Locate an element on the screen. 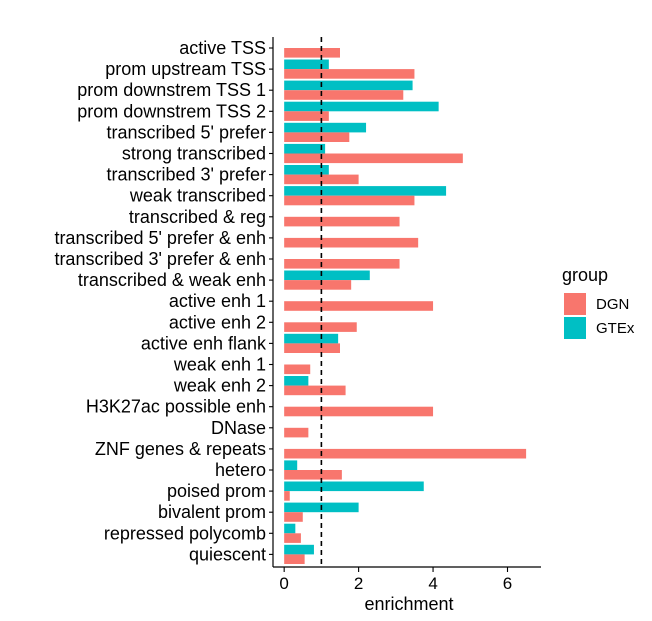 The image size is (652, 621). category-label: weak transcribed is located at coordinates (197, 196).